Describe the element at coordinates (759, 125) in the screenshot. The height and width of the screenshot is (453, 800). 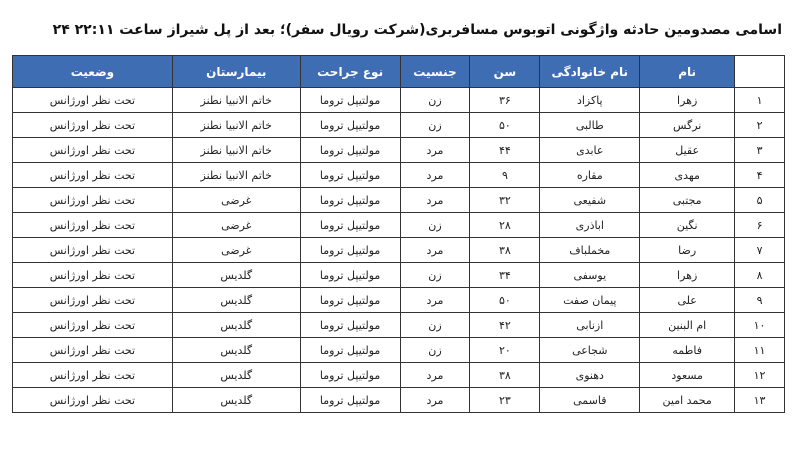
I see `table-cell: ۲` at that location.